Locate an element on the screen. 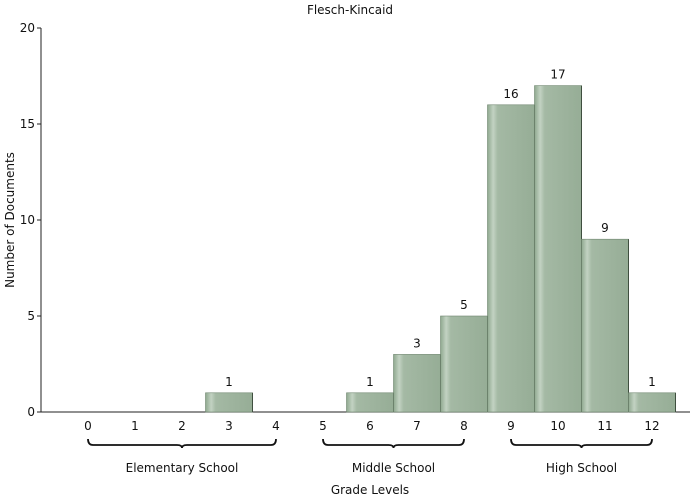  x-ticks: 0 1 2 3 4 5 6 7 8 9 10 11 12 is located at coordinates (371, 426).